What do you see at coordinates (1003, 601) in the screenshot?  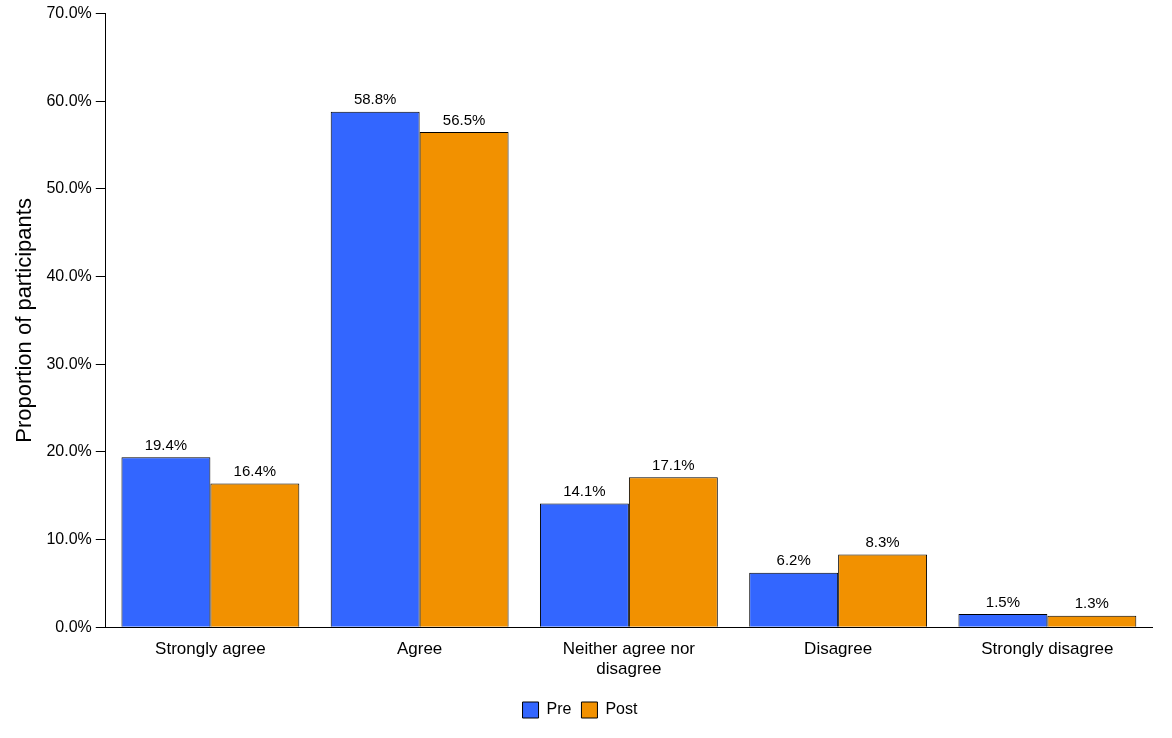 I see `data-label: 1.5%` at bounding box center [1003, 601].